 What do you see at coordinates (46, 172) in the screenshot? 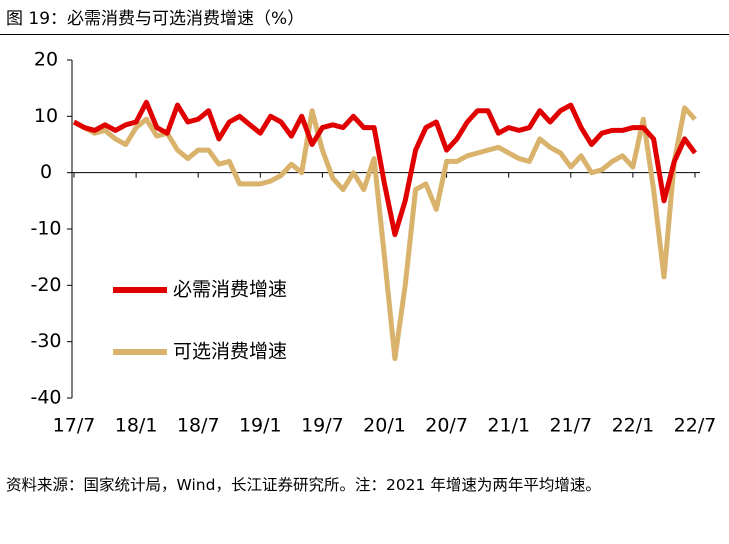
I see `y-tick-label: 0` at bounding box center [46, 172].